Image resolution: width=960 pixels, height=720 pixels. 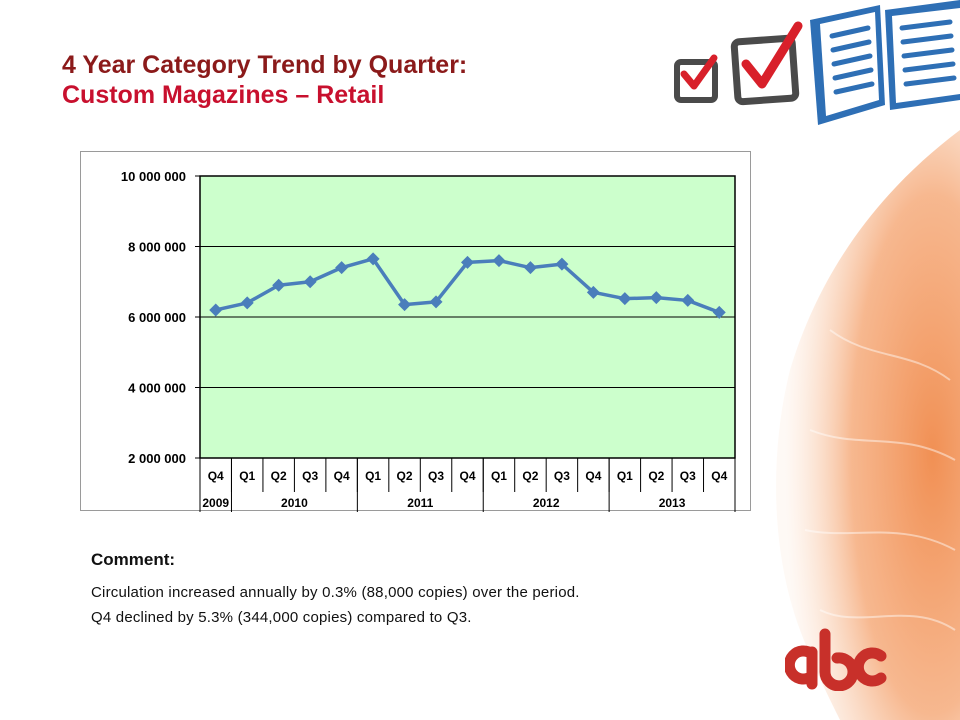 I want to click on checklist-book-illustration, so click(x=817, y=62).